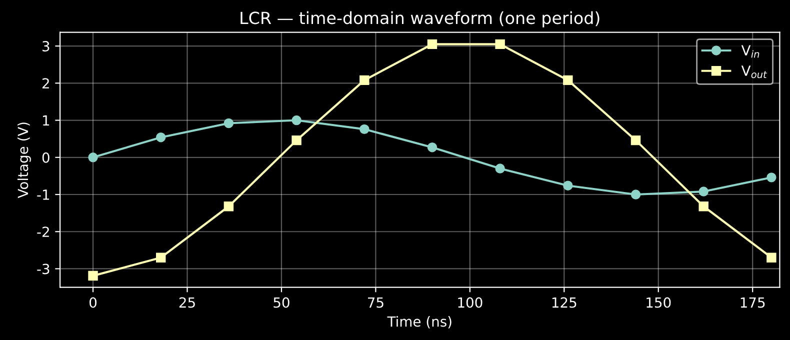  What do you see at coordinates (46, 157) in the screenshot?
I see `y-tick-label: 0` at bounding box center [46, 157].